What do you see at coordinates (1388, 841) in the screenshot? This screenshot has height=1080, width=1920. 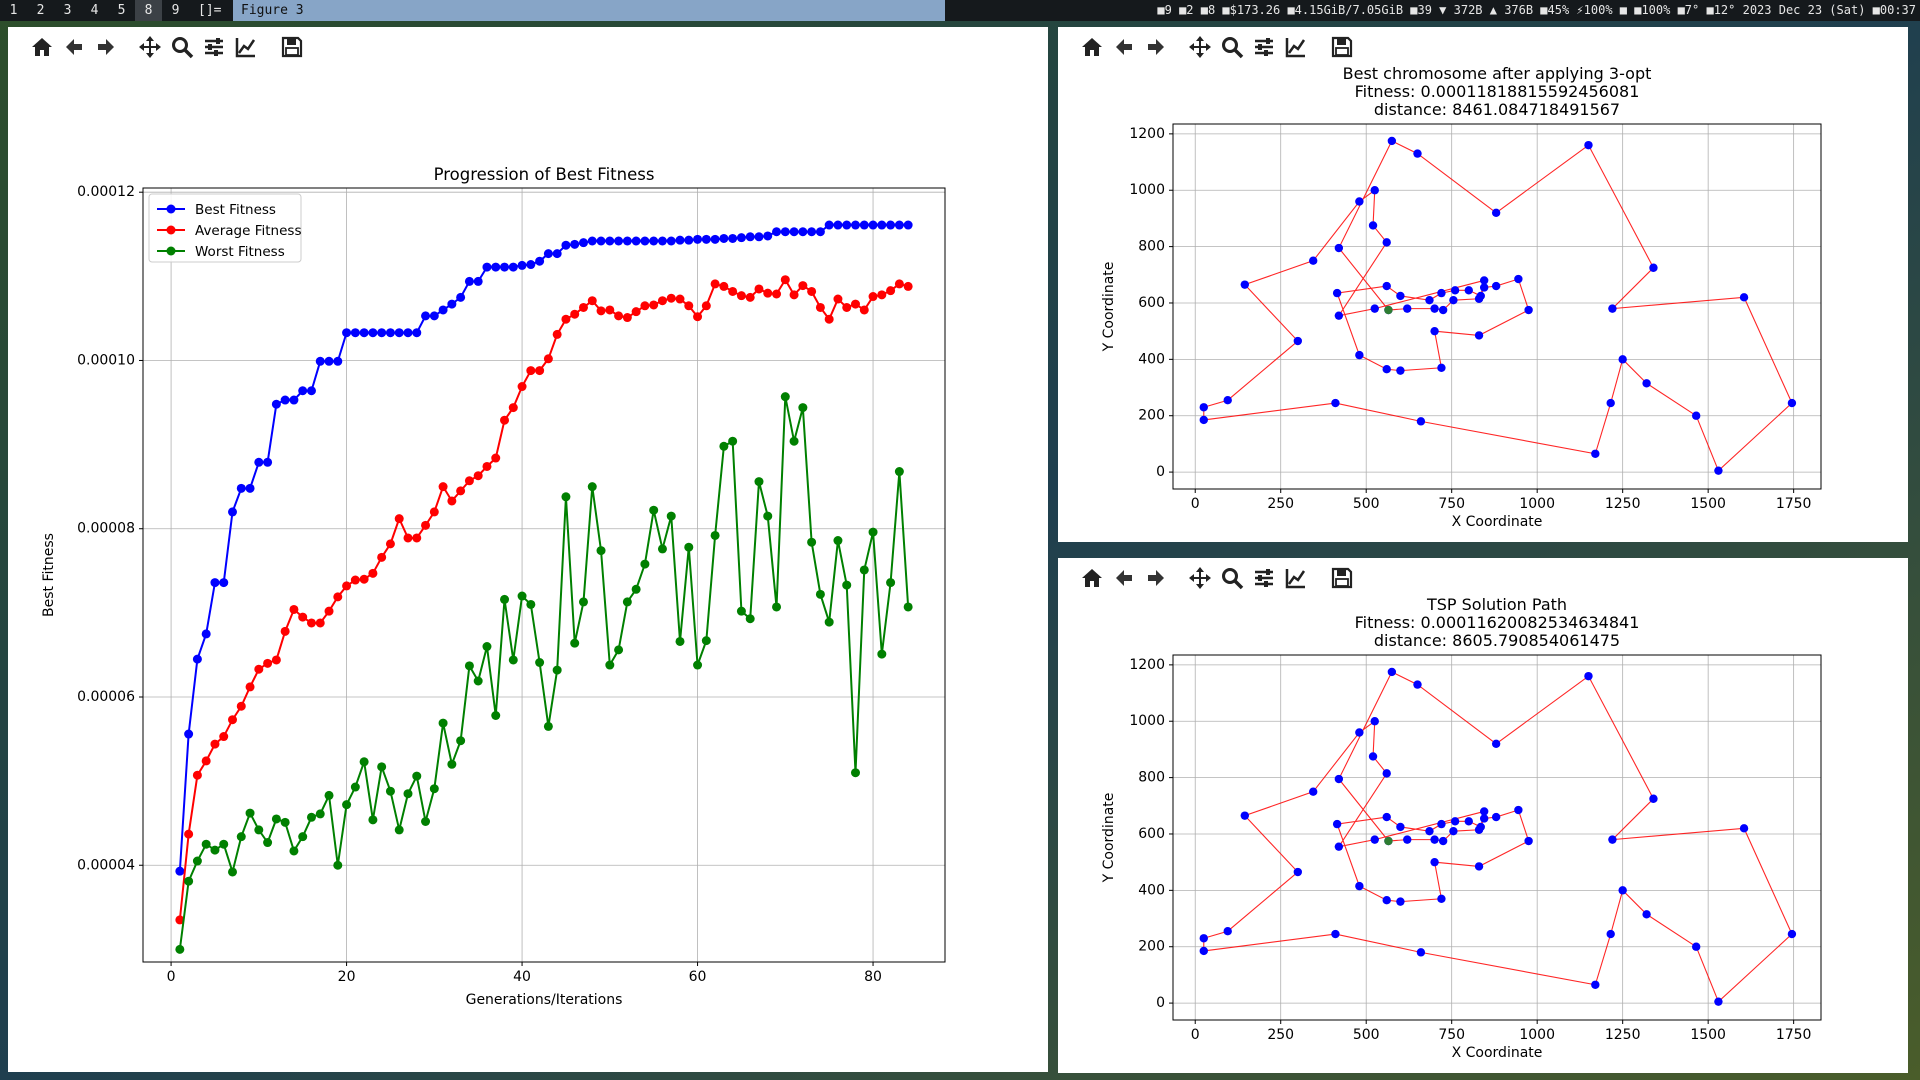 I see `start-city-point` at bounding box center [1388, 841].